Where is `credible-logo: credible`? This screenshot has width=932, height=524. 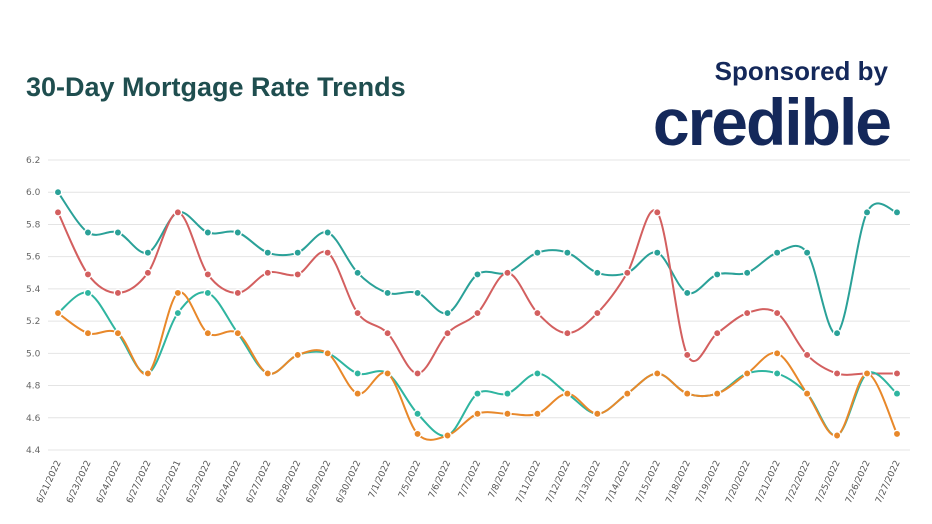 credible-logo: credible is located at coordinates (772, 122).